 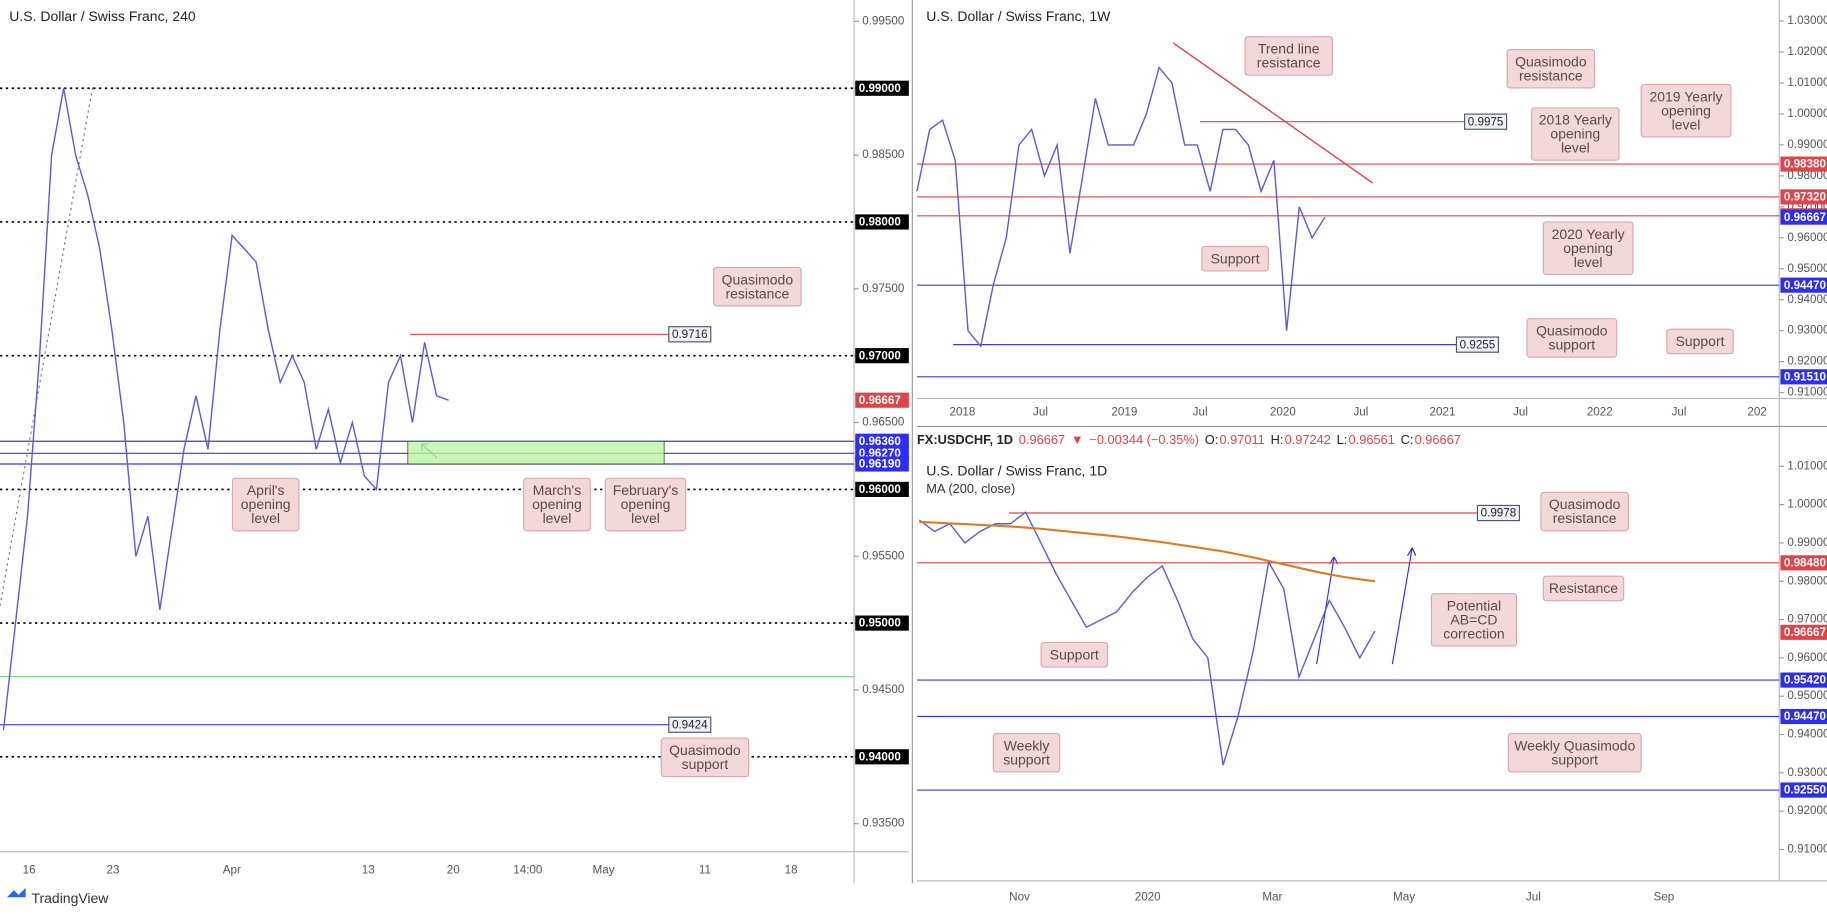 I want to click on arrow, so click(x=1404, y=606).